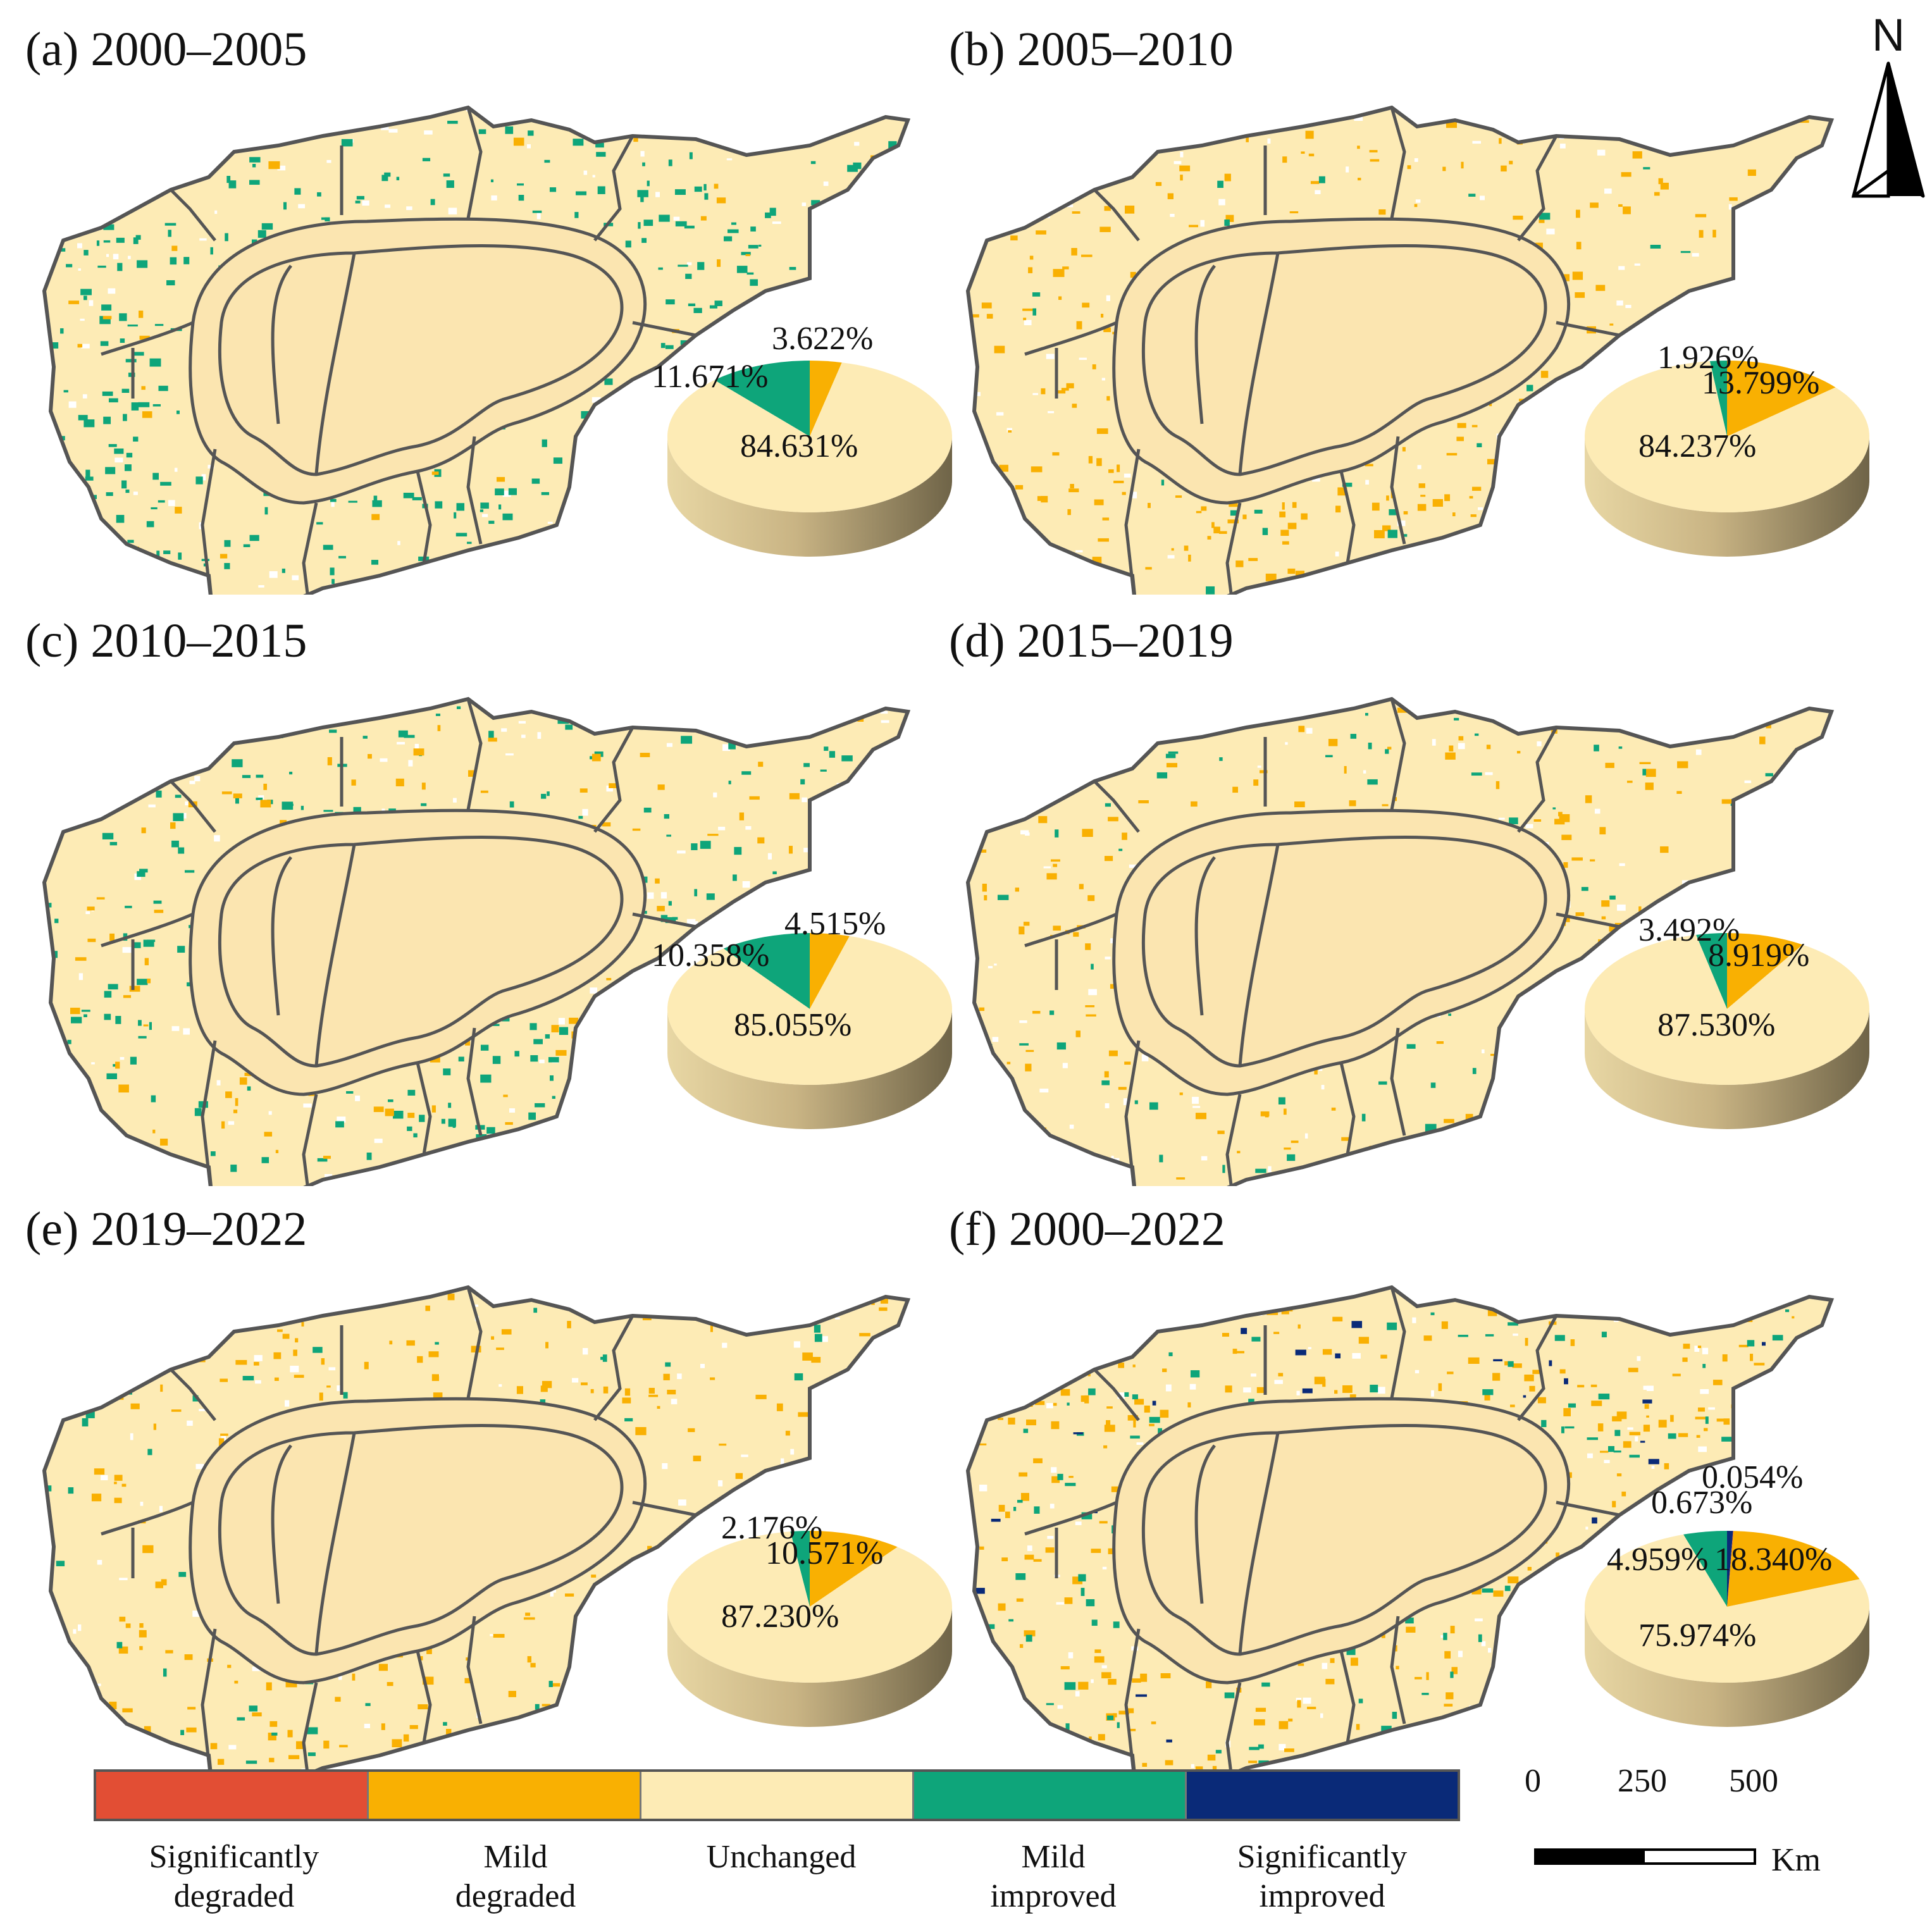  Describe the element at coordinates (1087, 1229) in the screenshot. I see `panel-title: (f) 2000–2022` at that location.